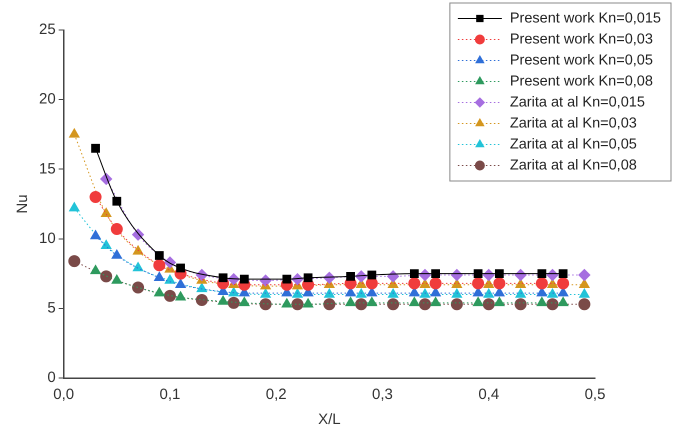  Describe the element at coordinates (581, 82) in the screenshot. I see `legend-label: Present work Kn=0,08` at that location.